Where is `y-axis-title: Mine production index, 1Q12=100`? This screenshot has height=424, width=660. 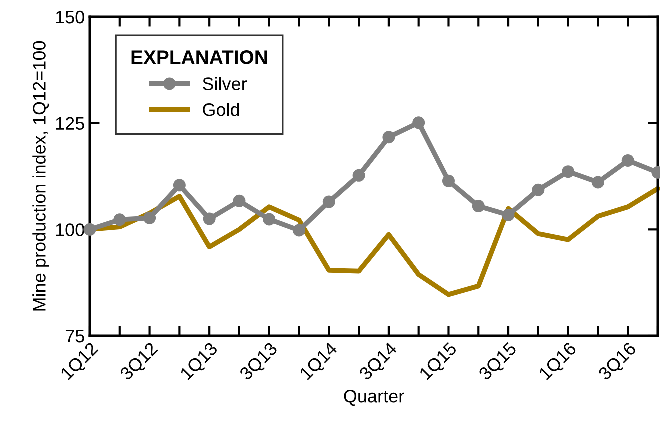 y-axis-title: Mine production index, 1Q12=100 is located at coordinates (41, 176).